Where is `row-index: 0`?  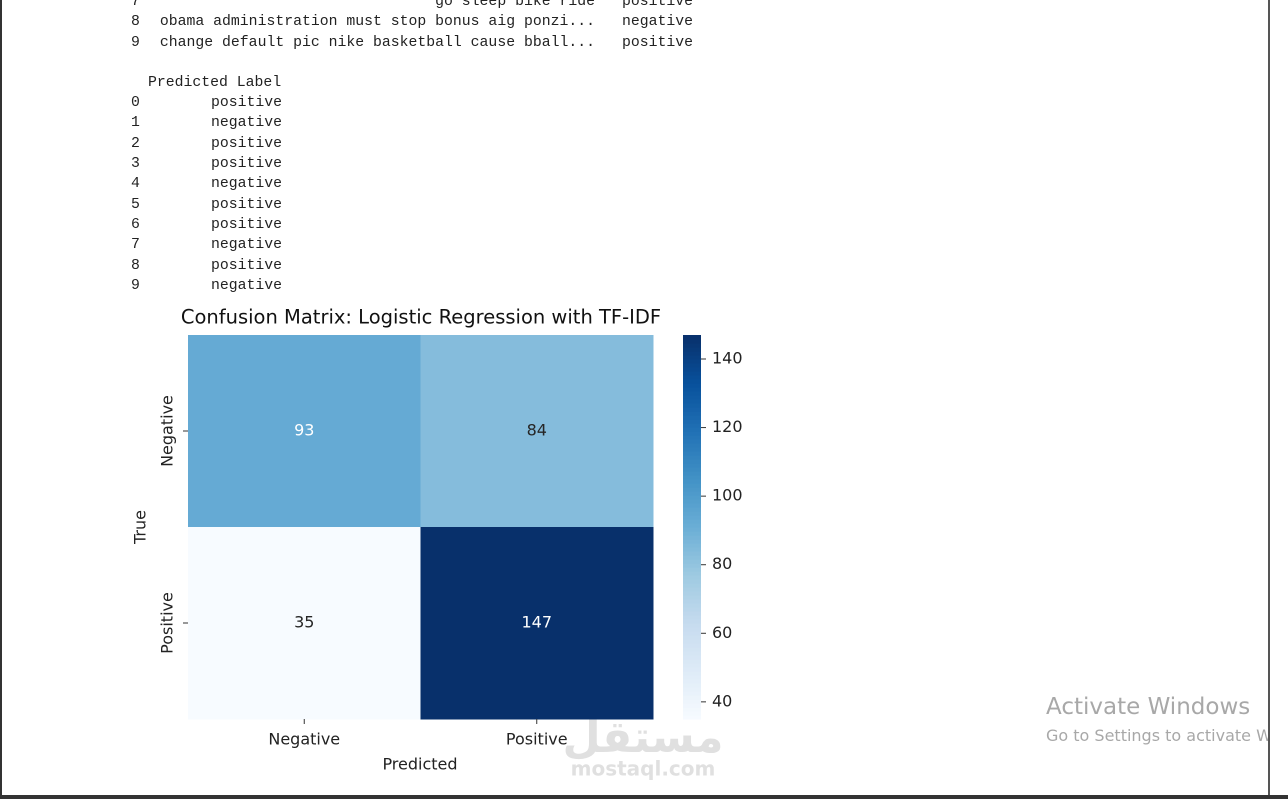
row-index: 0 is located at coordinates (135, 103).